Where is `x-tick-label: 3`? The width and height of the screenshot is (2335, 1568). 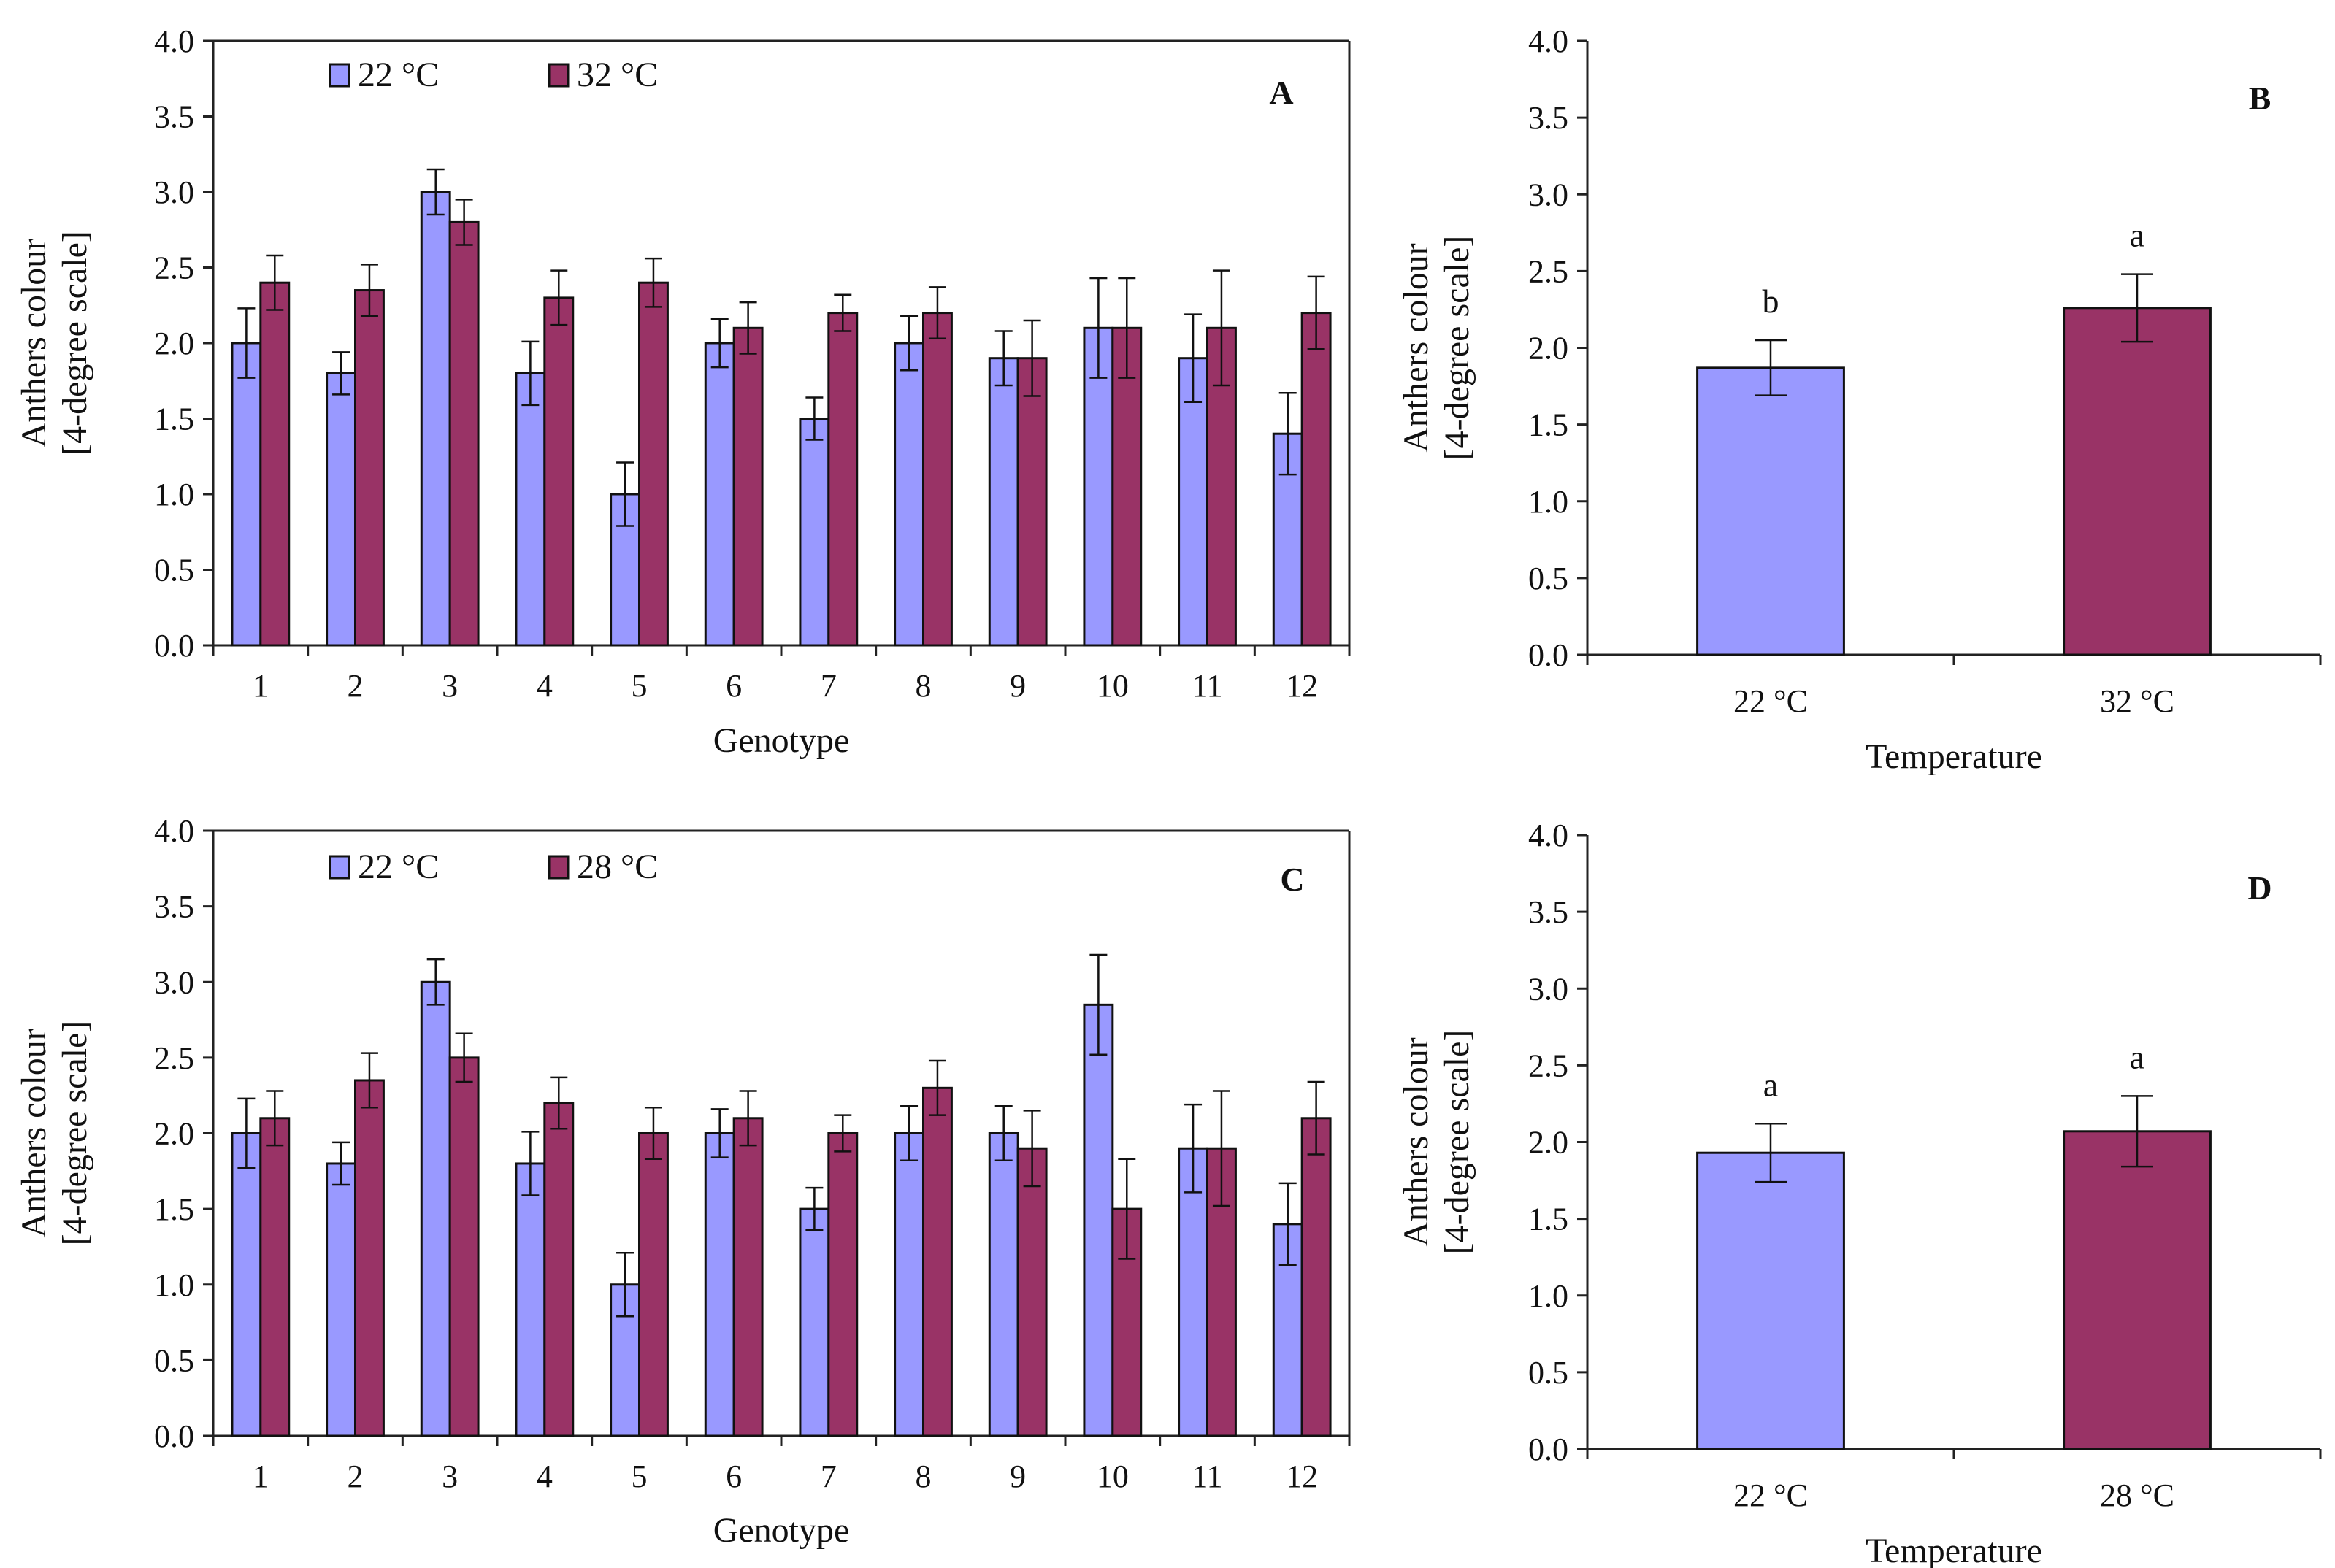
x-tick-label: 3 is located at coordinates (450, 1476).